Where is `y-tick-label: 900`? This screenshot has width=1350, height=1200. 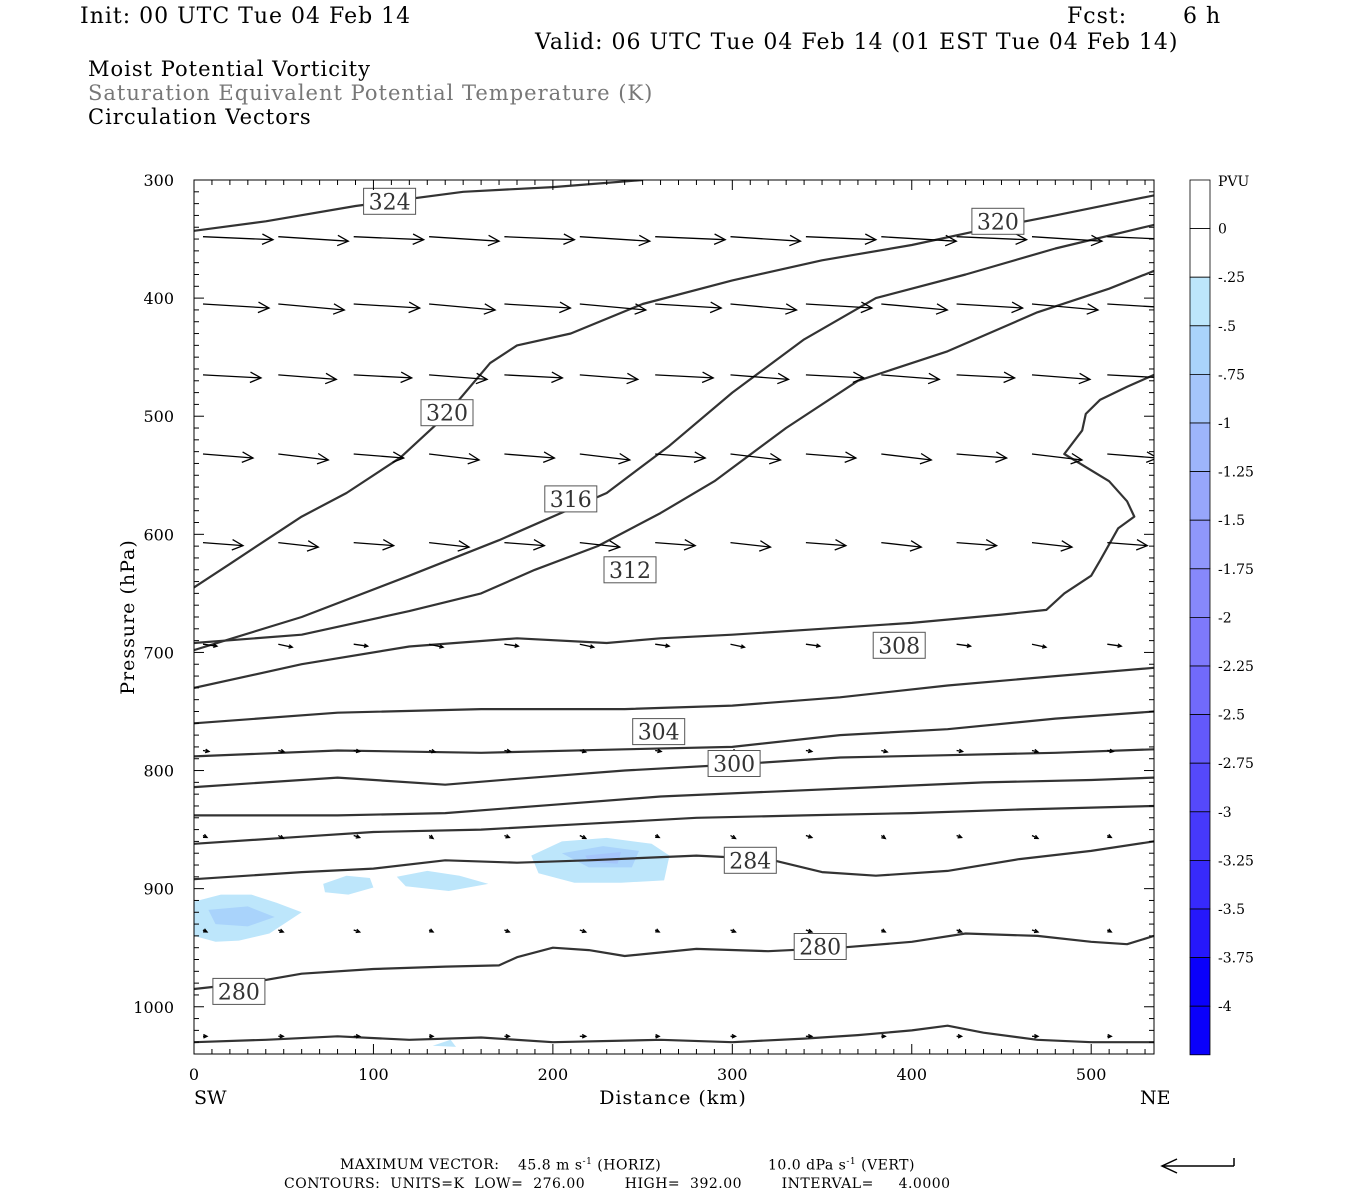 y-tick-label: 900 is located at coordinates (158, 889).